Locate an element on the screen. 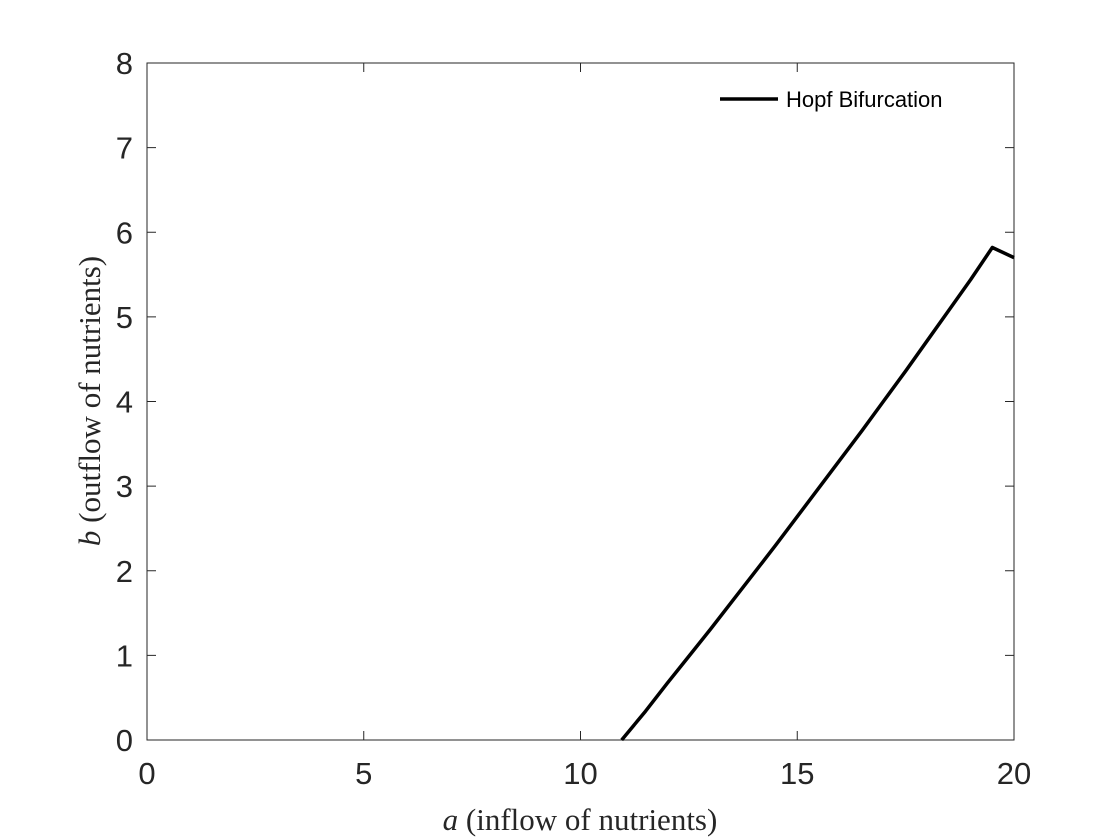  y-axis-label: b (outflow of nutrients) is located at coordinates (89, 401).